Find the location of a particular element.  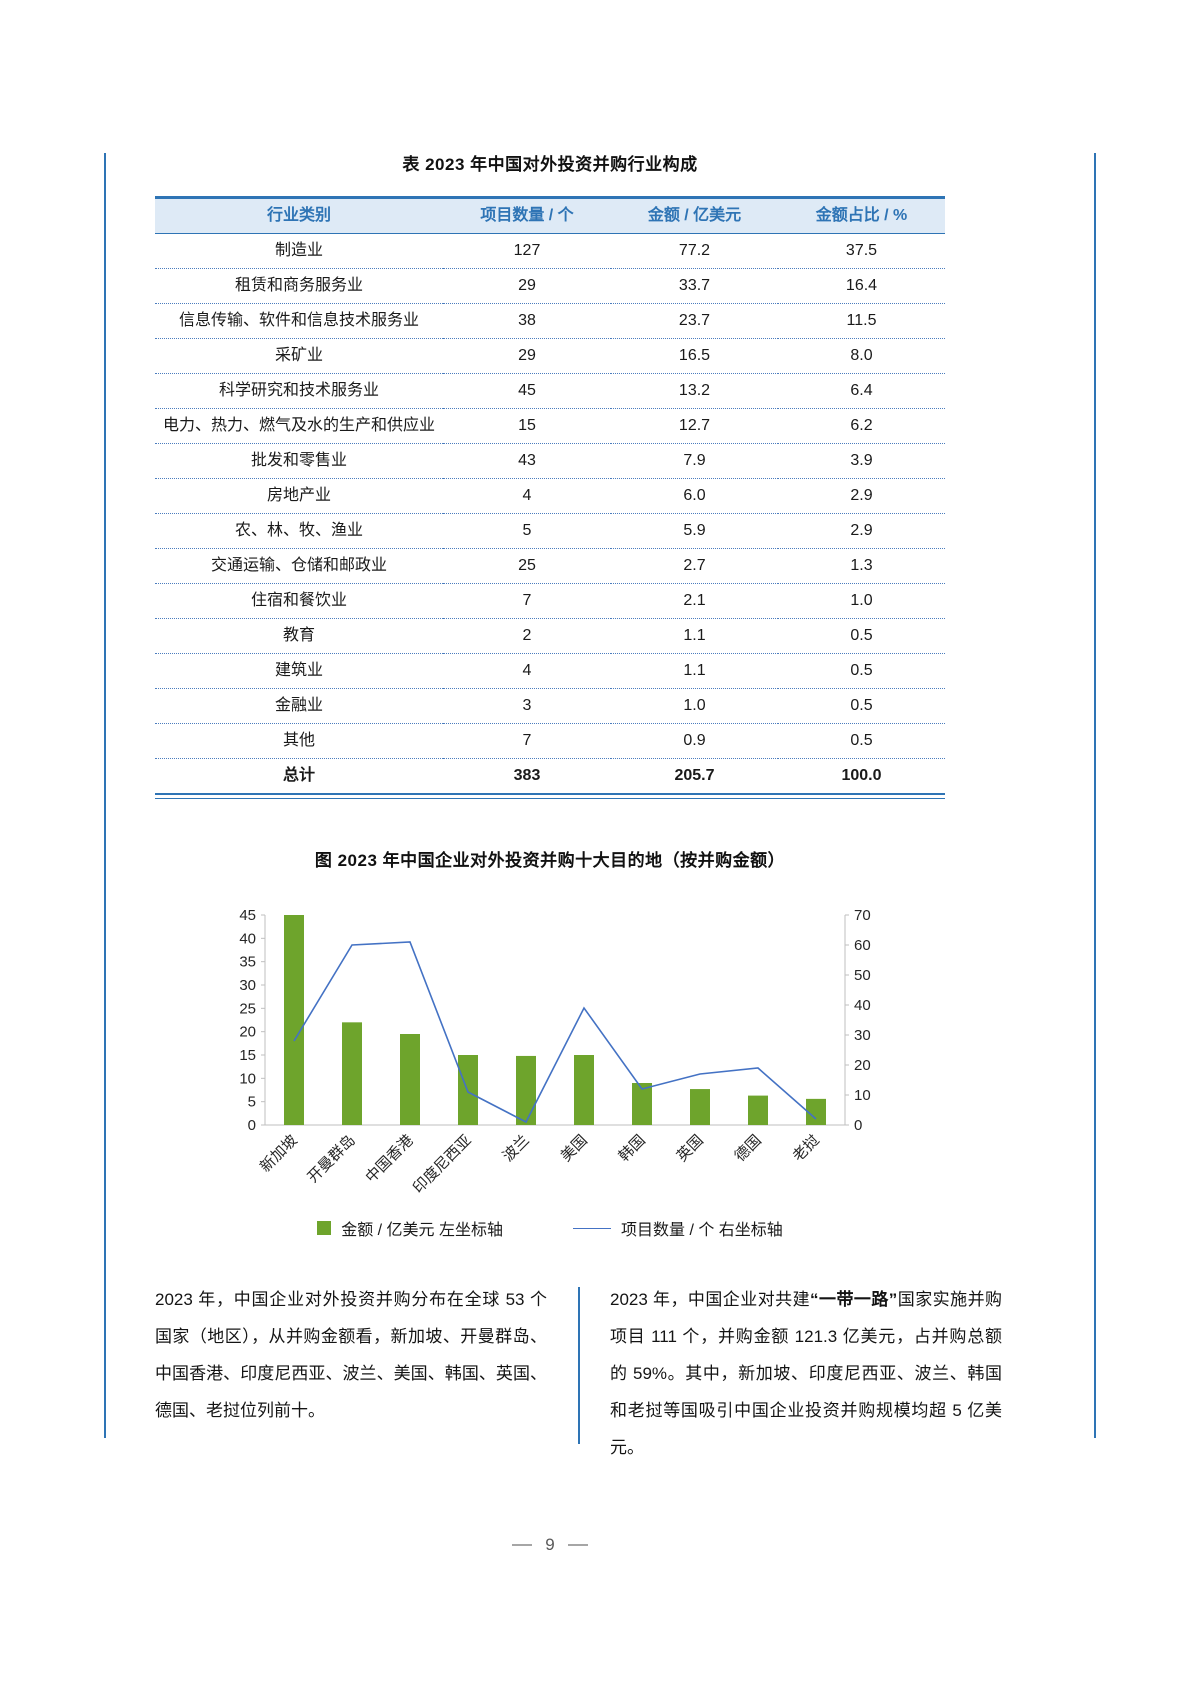

category-label: 老挝 is located at coordinates (806, 1148).